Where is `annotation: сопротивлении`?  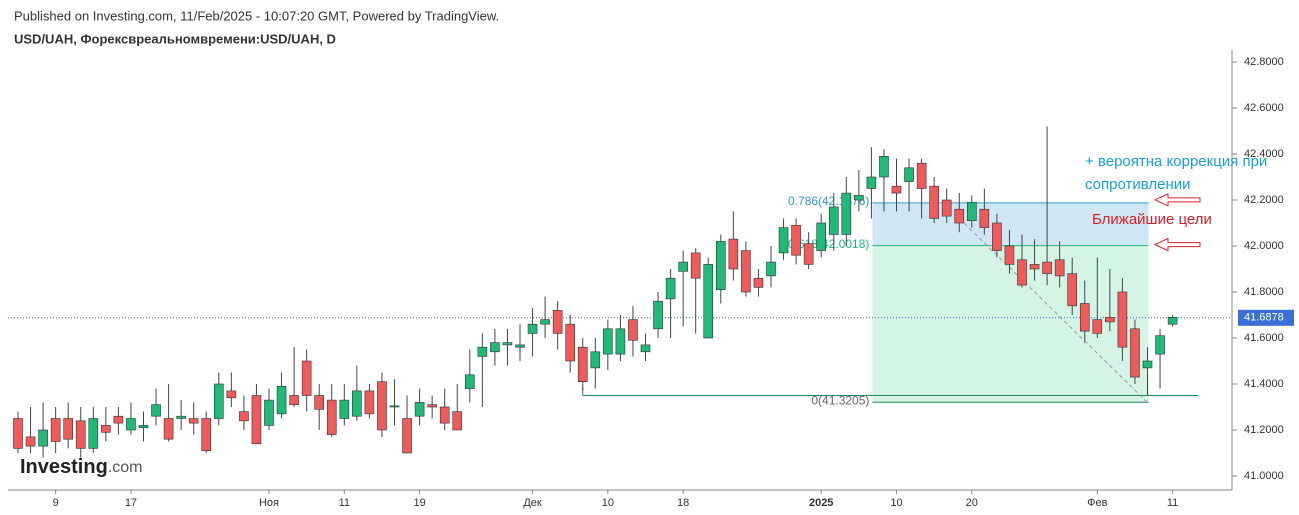
annotation: сопротивлении is located at coordinates (1138, 184).